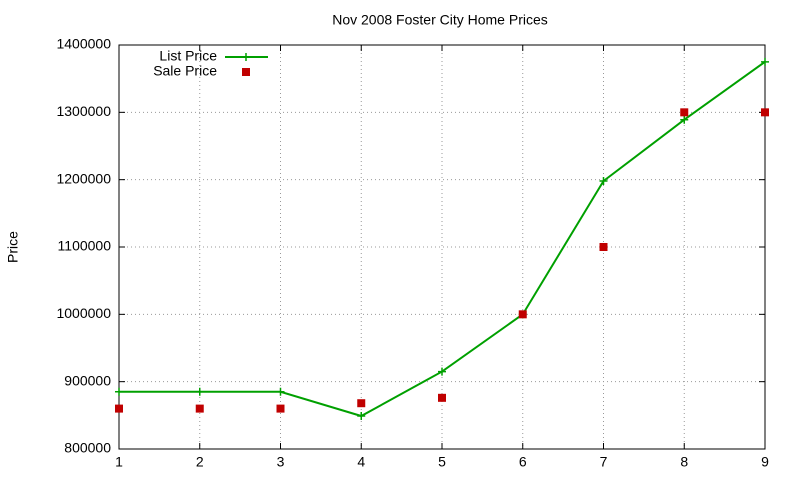  What do you see at coordinates (13, 247) in the screenshot?
I see `y-axis-label: Price` at bounding box center [13, 247].